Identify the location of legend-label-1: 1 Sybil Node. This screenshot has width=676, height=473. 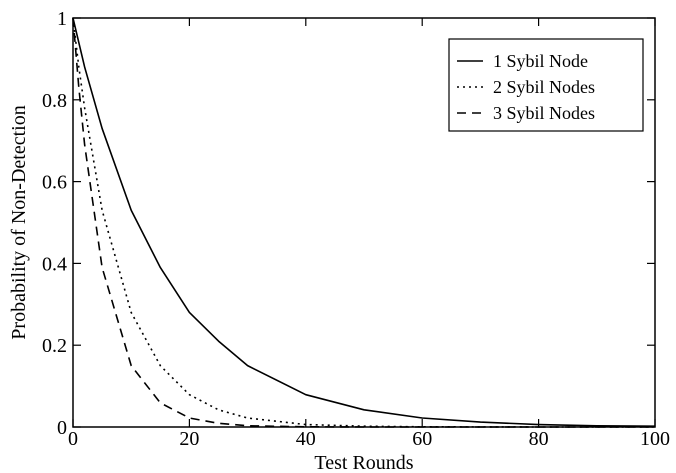
(540, 61).